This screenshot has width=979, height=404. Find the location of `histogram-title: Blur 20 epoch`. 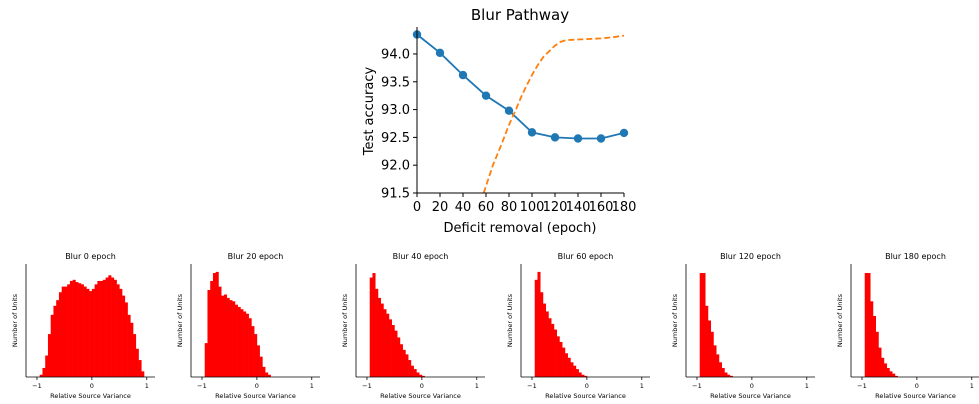

histogram-title: Blur 20 epoch is located at coordinates (256, 256).